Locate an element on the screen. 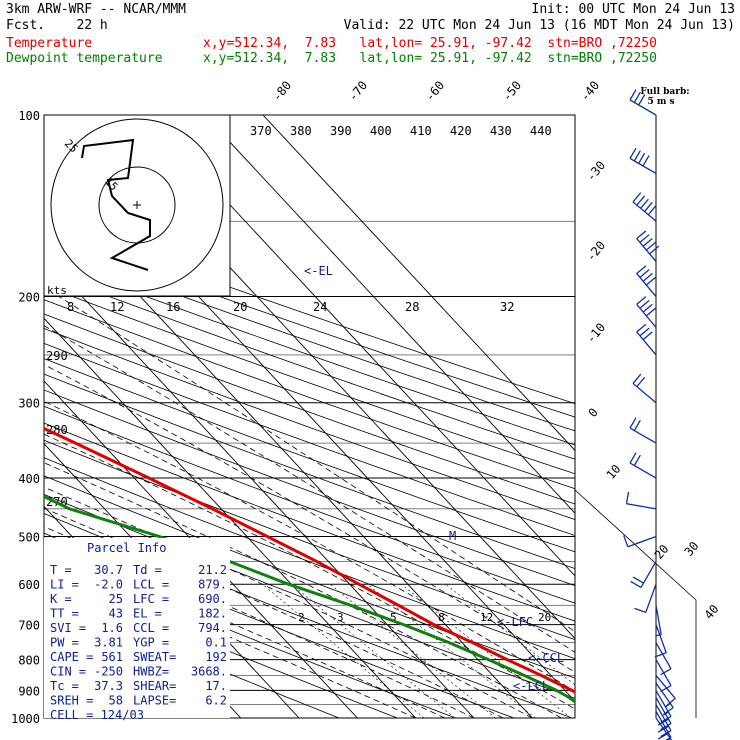  barb-legend-title: Full barb: is located at coordinates (664, 92).